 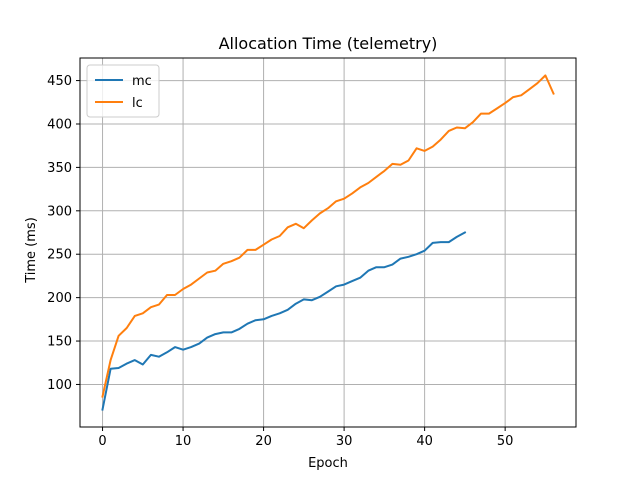 What do you see at coordinates (328, 43) in the screenshot?
I see `chart-title: Allocation Time (telemetry)` at bounding box center [328, 43].